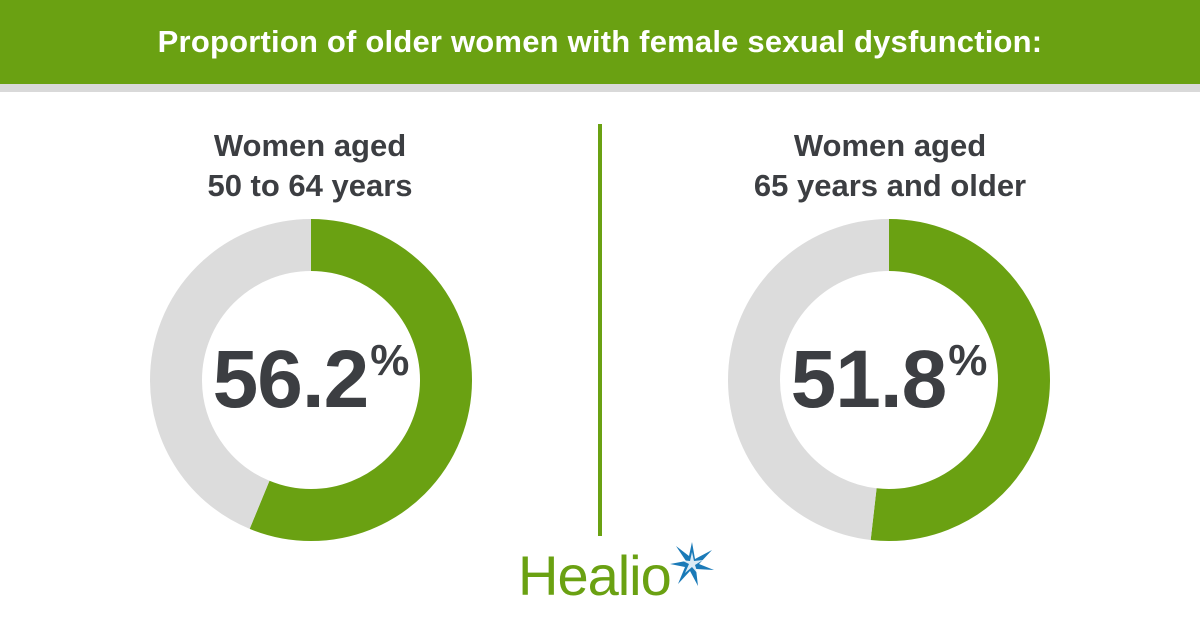  What do you see at coordinates (595, 575) in the screenshot?
I see `logo-wordmark: Healio` at bounding box center [595, 575].